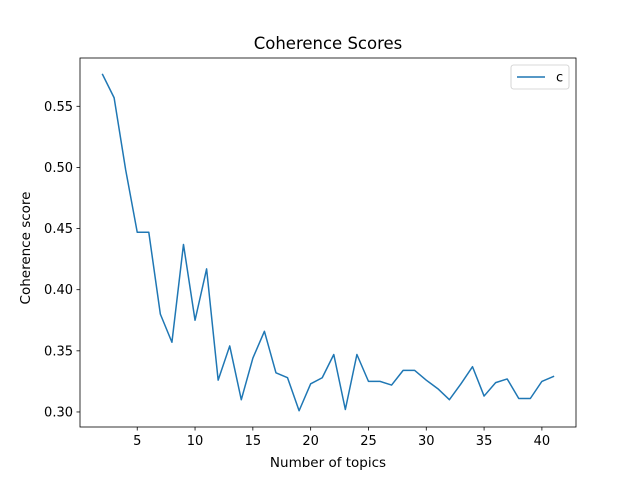 The image size is (640, 484). What do you see at coordinates (137, 441) in the screenshot?
I see `x-tick-label: 5` at bounding box center [137, 441].